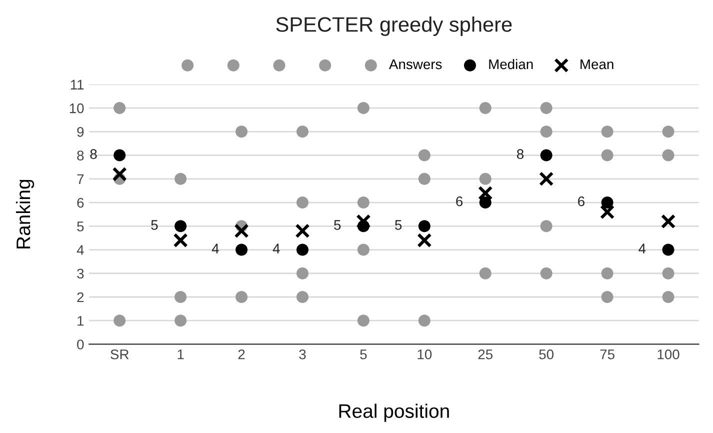  What do you see at coordinates (80, 345) in the screenshot?
I see `y-tick-label: 0` at bounding box center [80, 345].